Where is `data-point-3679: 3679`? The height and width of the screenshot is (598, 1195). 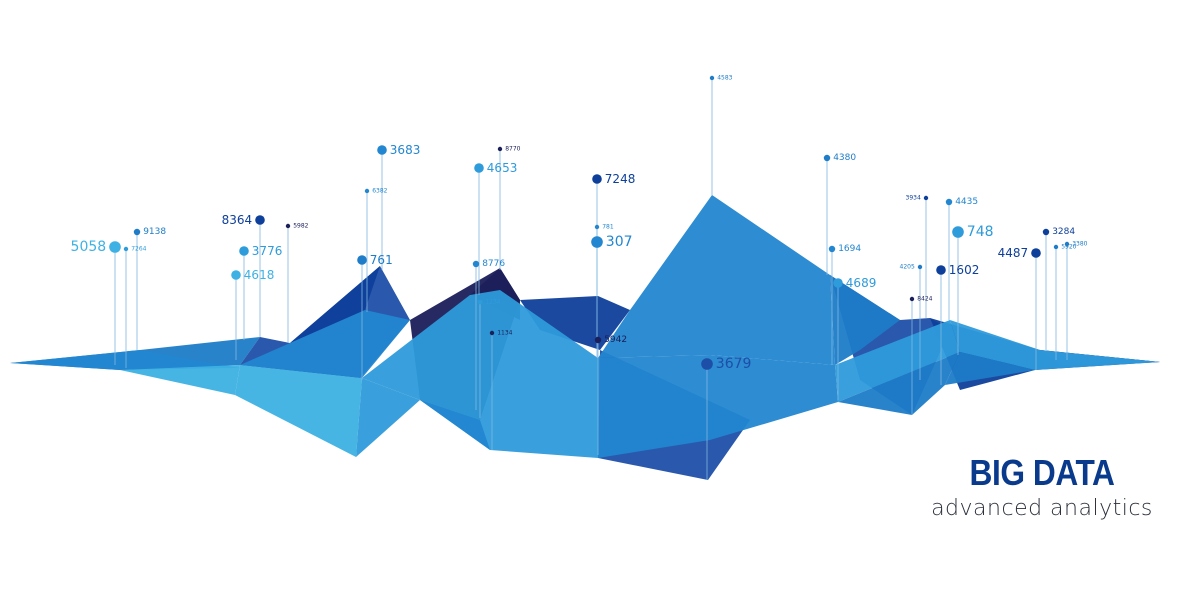 data-point-3679: 3679 is located at coordinates (726, 364).